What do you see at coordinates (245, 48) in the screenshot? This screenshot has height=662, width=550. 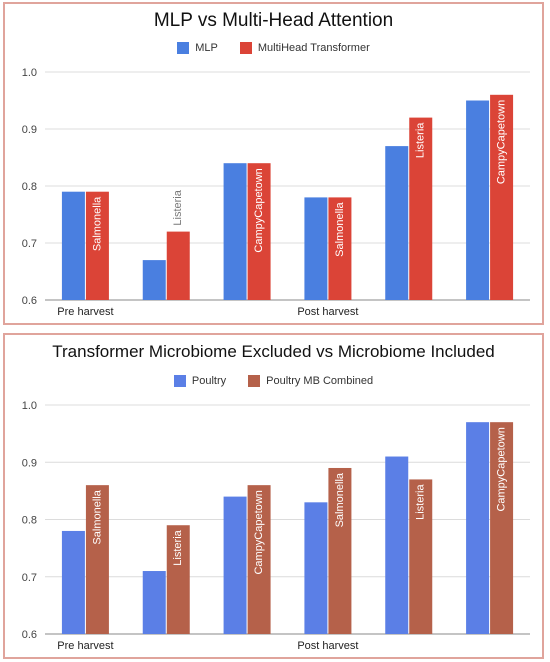 I see `legend-swatch-multihead` at bounding box center [245, 48].